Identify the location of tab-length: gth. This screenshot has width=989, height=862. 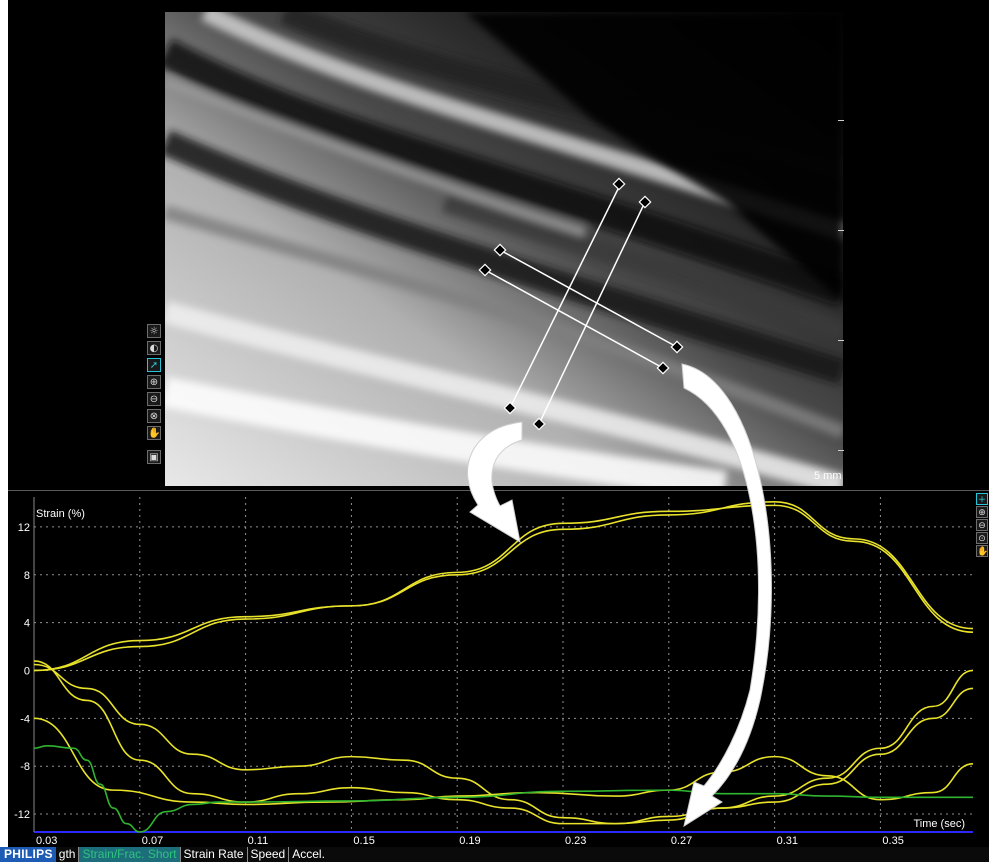
(67, 854).